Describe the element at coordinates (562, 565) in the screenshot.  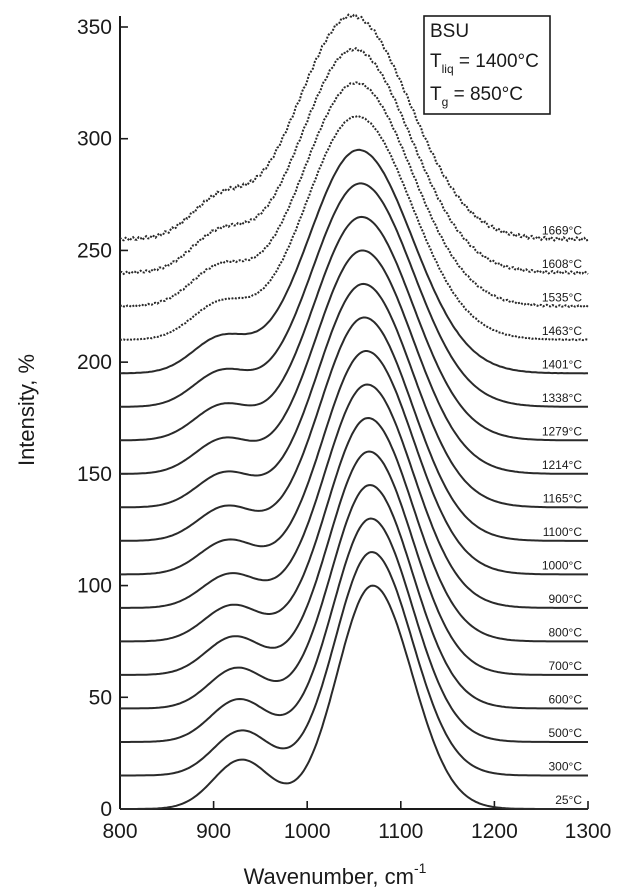
I see `series-label: 1000°C` at that location.